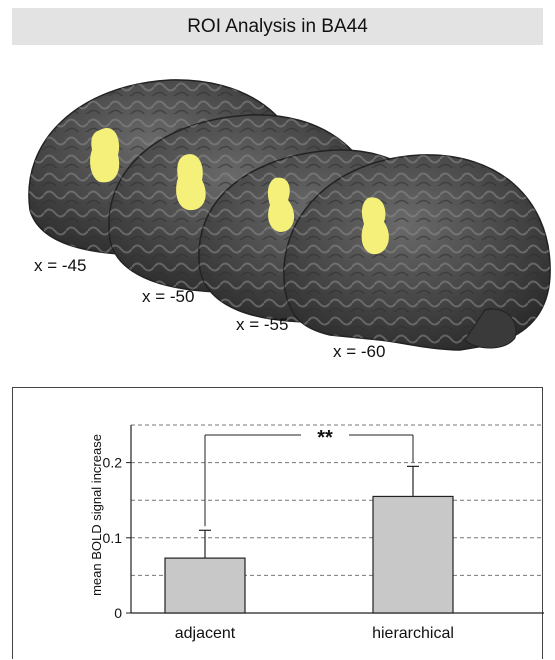  What do you see at coordinates (262, 324) in the screenshot?
I see `slice-label-3: x = -55` at bounding box center [262, 324].